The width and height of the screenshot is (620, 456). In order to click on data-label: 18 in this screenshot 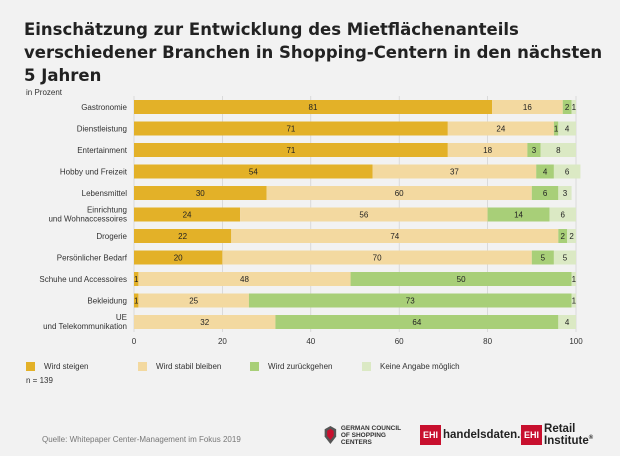, I will do `click(487, 150)`.